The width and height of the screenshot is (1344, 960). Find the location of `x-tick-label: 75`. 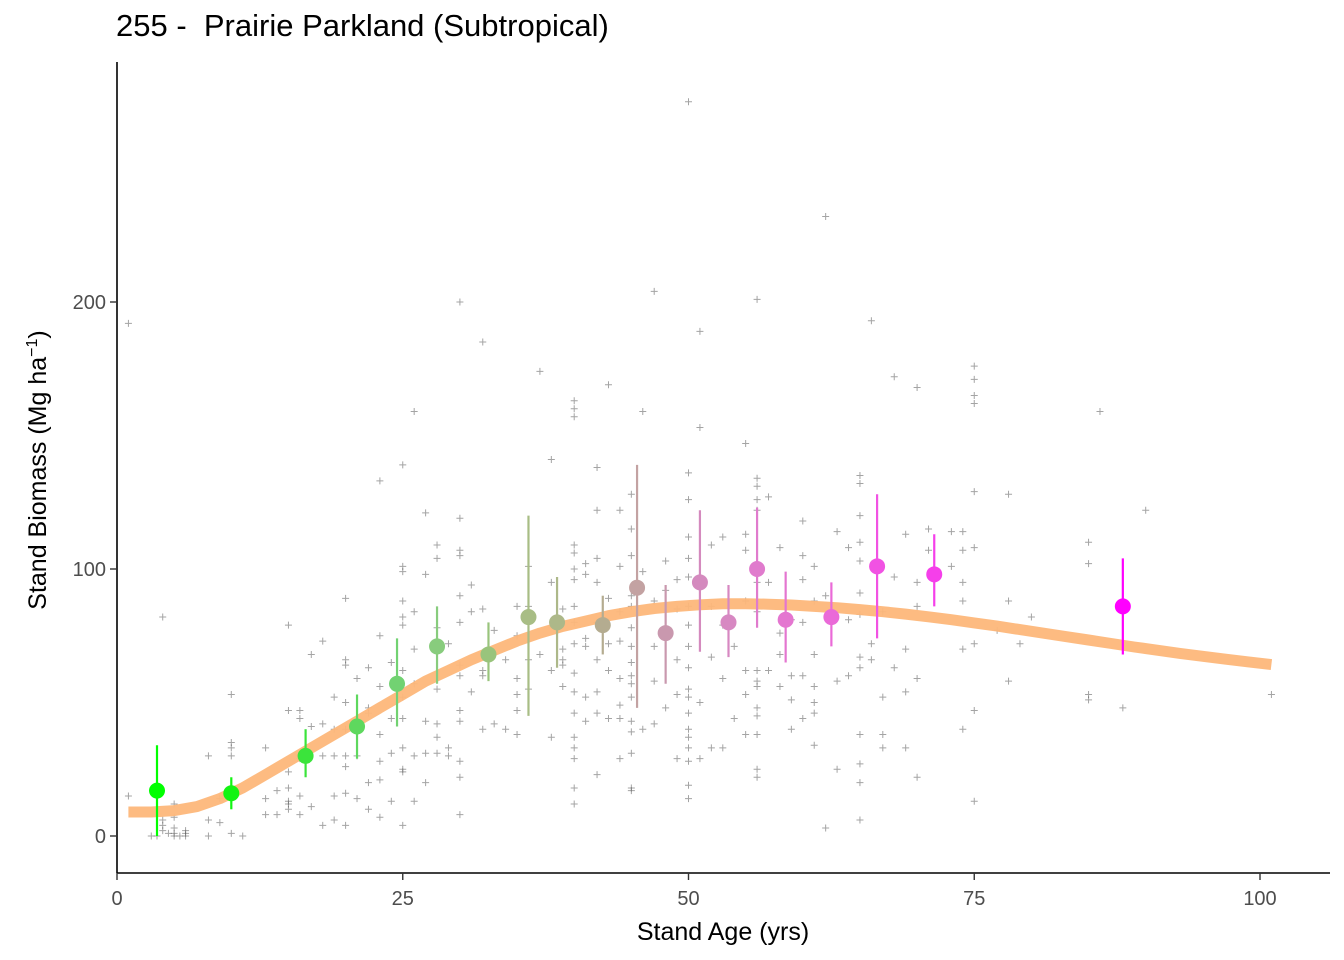

x-tick-label: 75 is located at coordinates (974, 899).